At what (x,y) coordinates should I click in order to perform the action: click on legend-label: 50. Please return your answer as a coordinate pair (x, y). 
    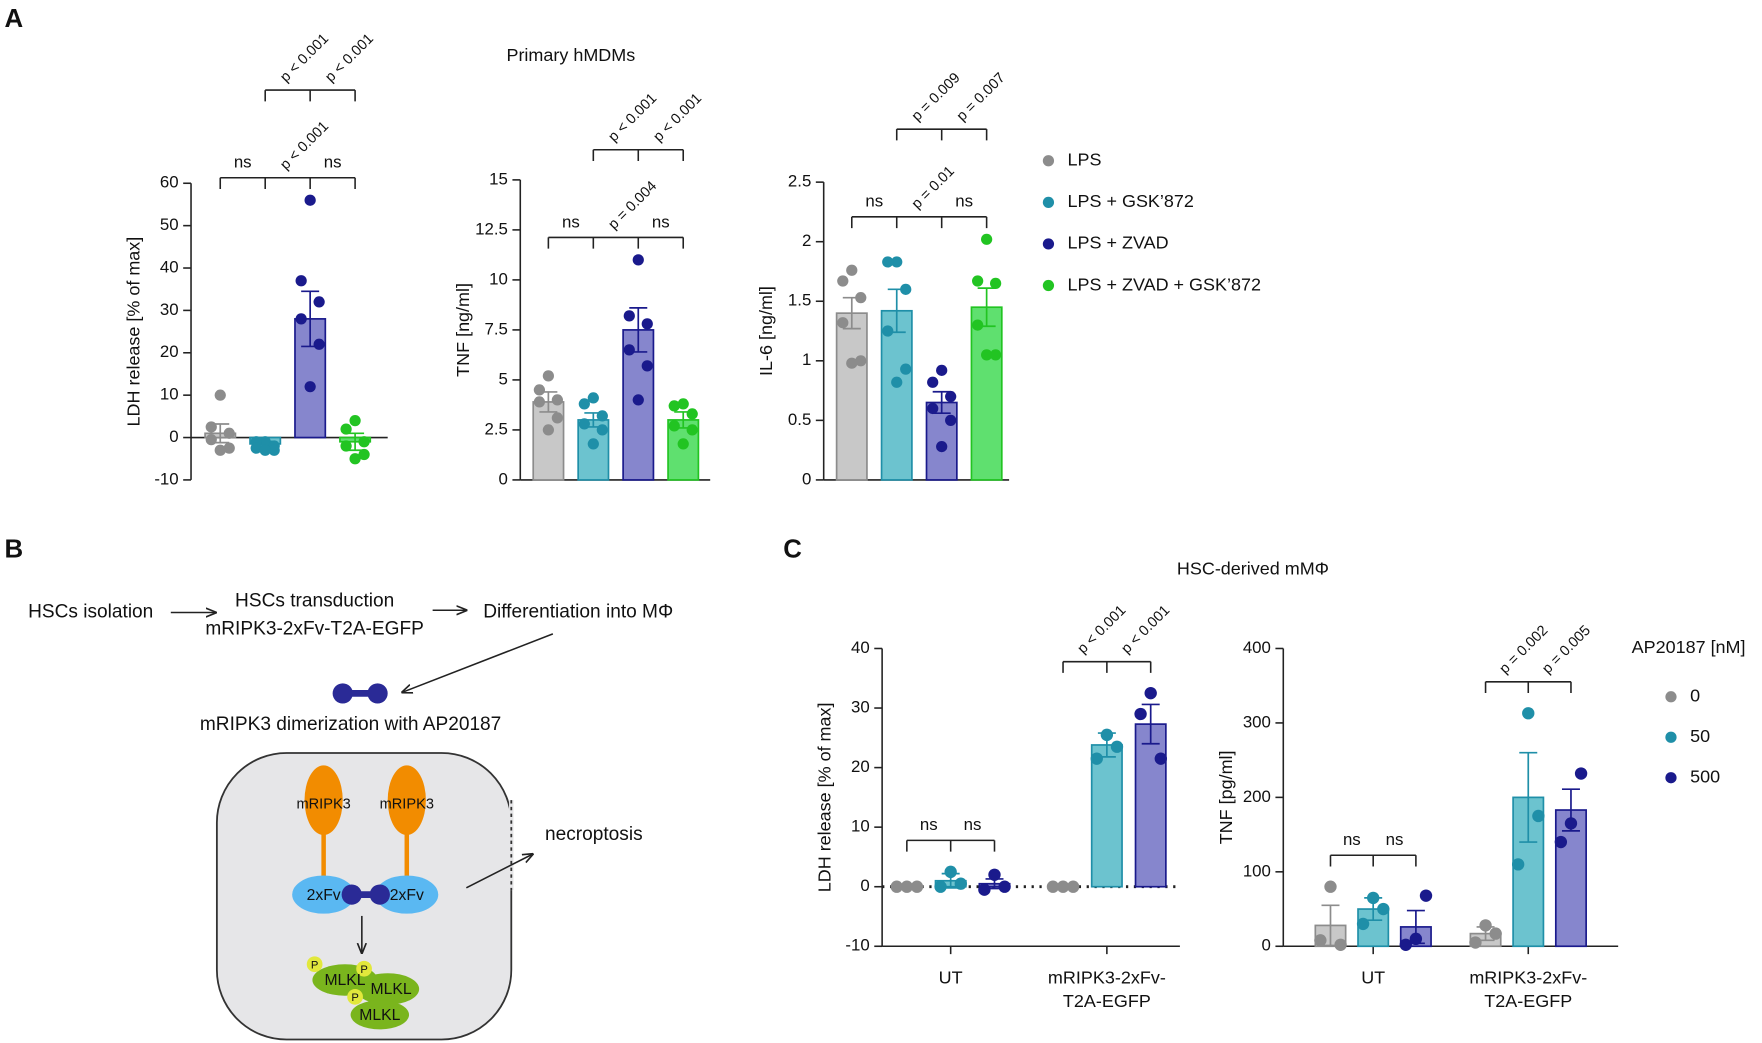
    Looking at the image, I should click on (1700, 736).